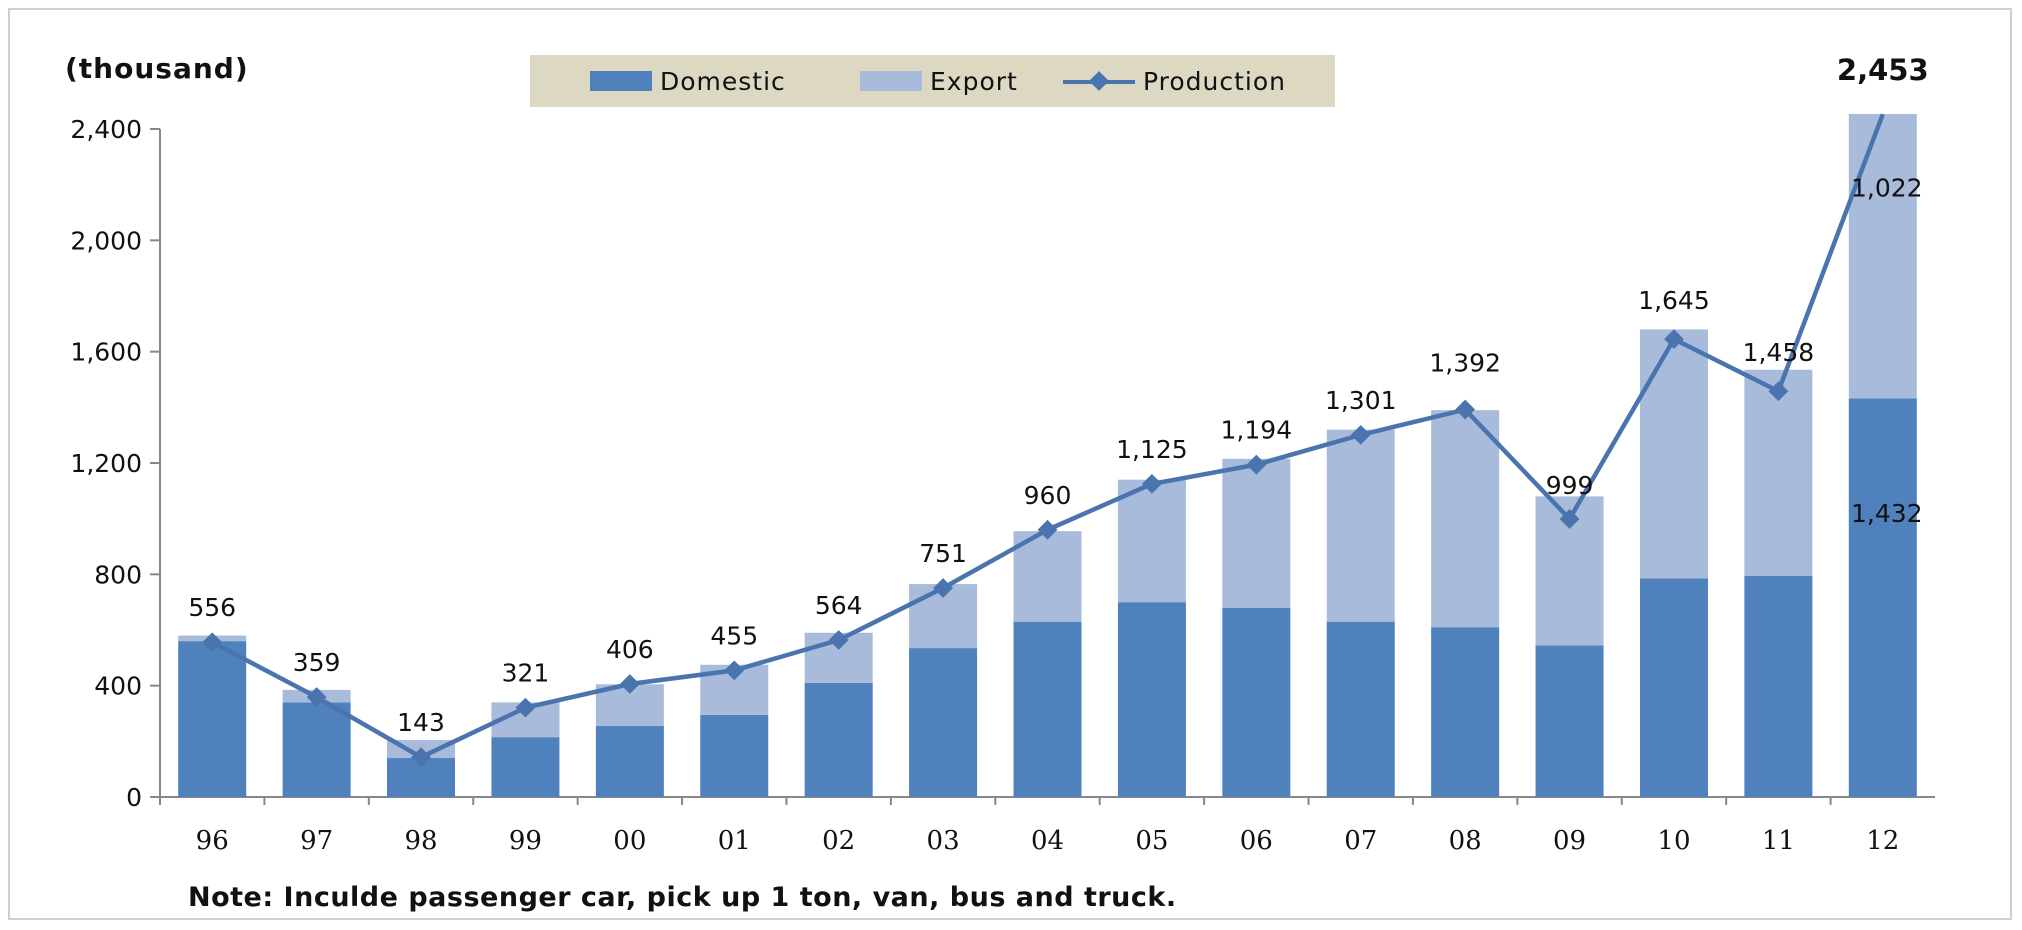  What do you see at coordinates (1256, 841) in the screenshot?
I see `x-tick-label: 06` at bounding box center [1256, 841].